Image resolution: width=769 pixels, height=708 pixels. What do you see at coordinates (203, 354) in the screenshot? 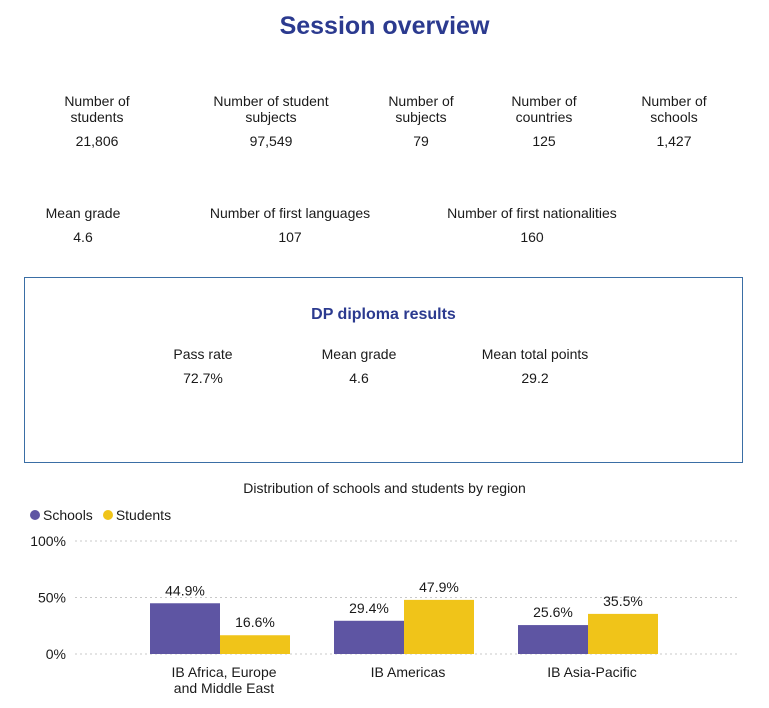
I see `stat-label: Pass rate` at bounding box center [203, 354].